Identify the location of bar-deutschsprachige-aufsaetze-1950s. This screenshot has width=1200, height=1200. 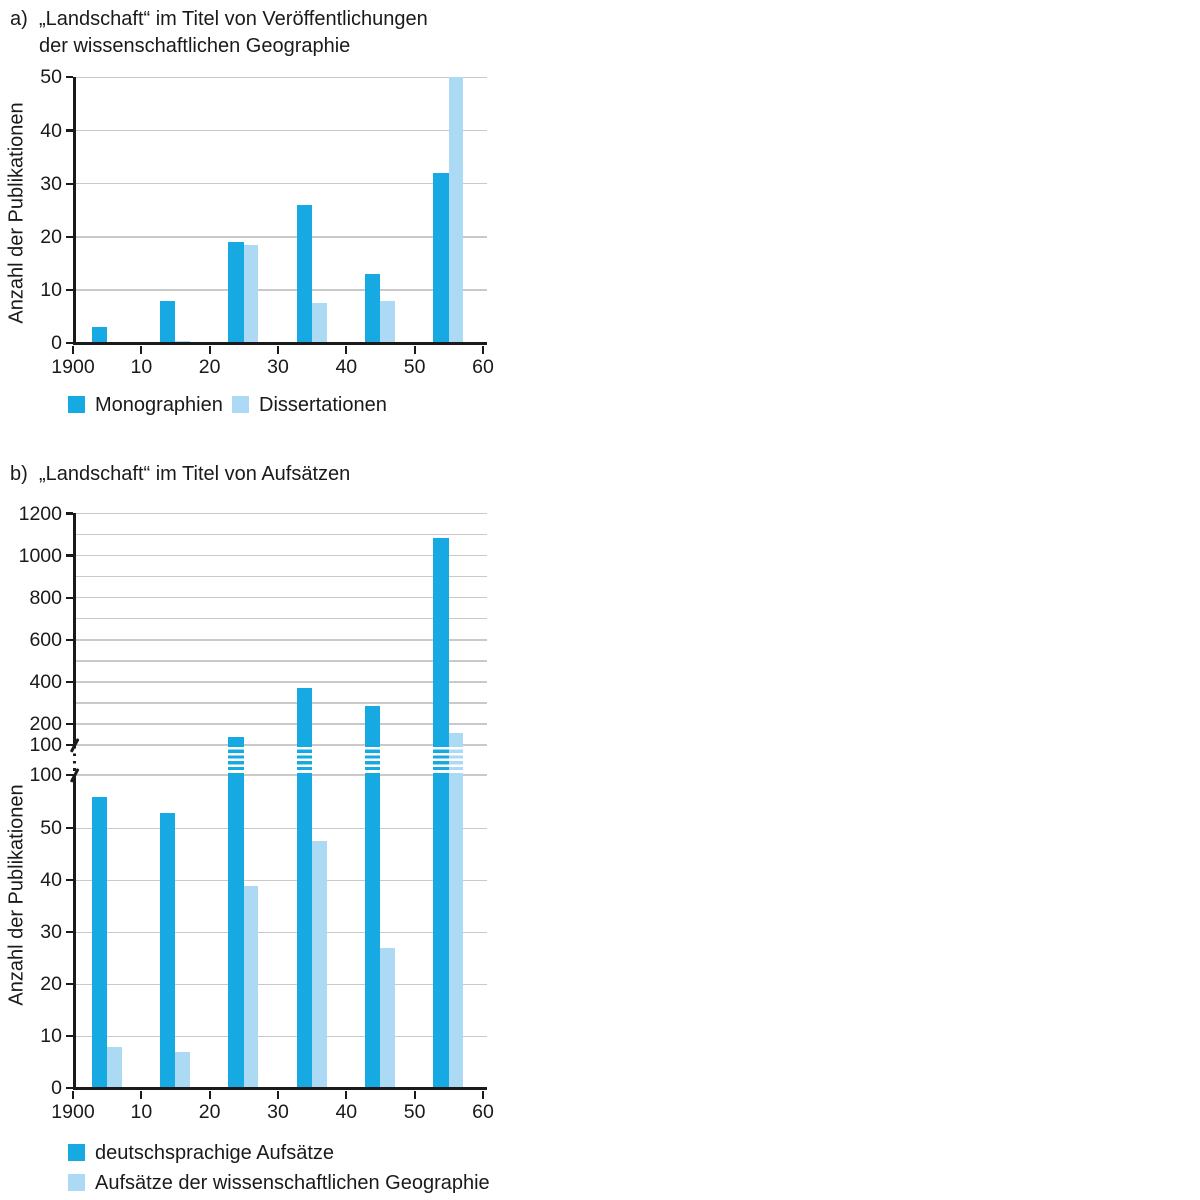
(441, 813).